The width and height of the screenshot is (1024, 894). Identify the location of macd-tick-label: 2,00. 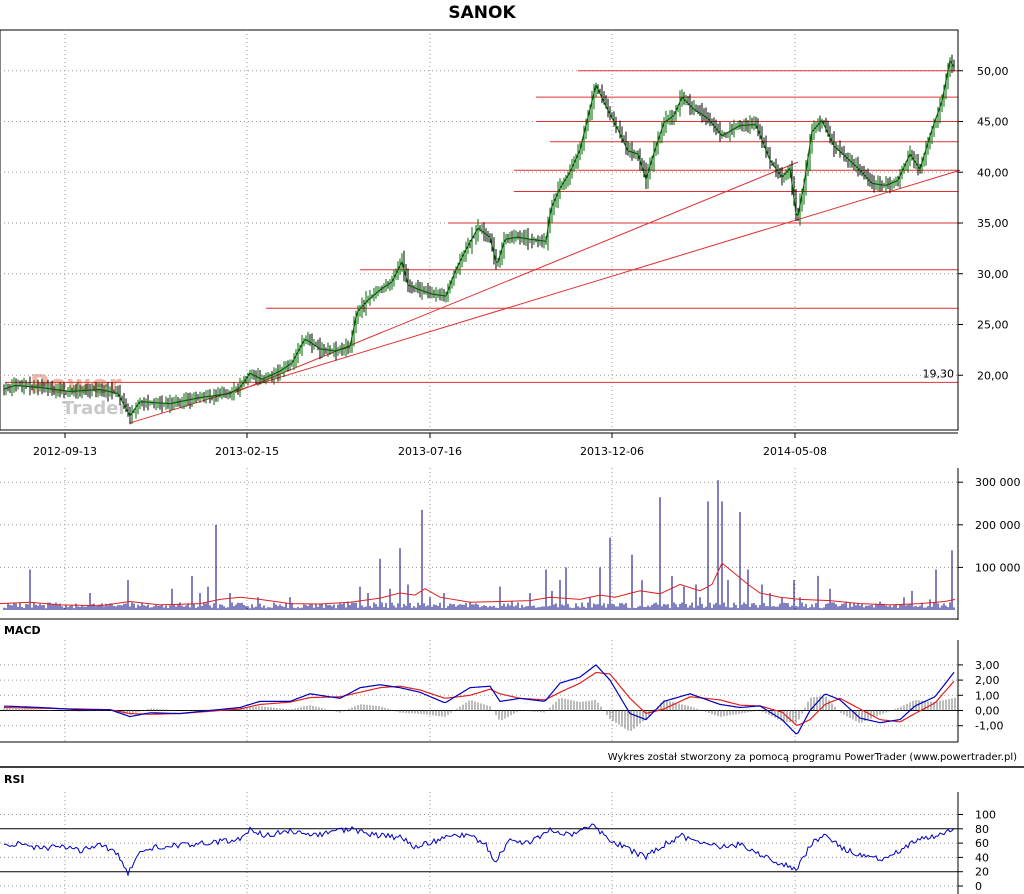
(987, 680).